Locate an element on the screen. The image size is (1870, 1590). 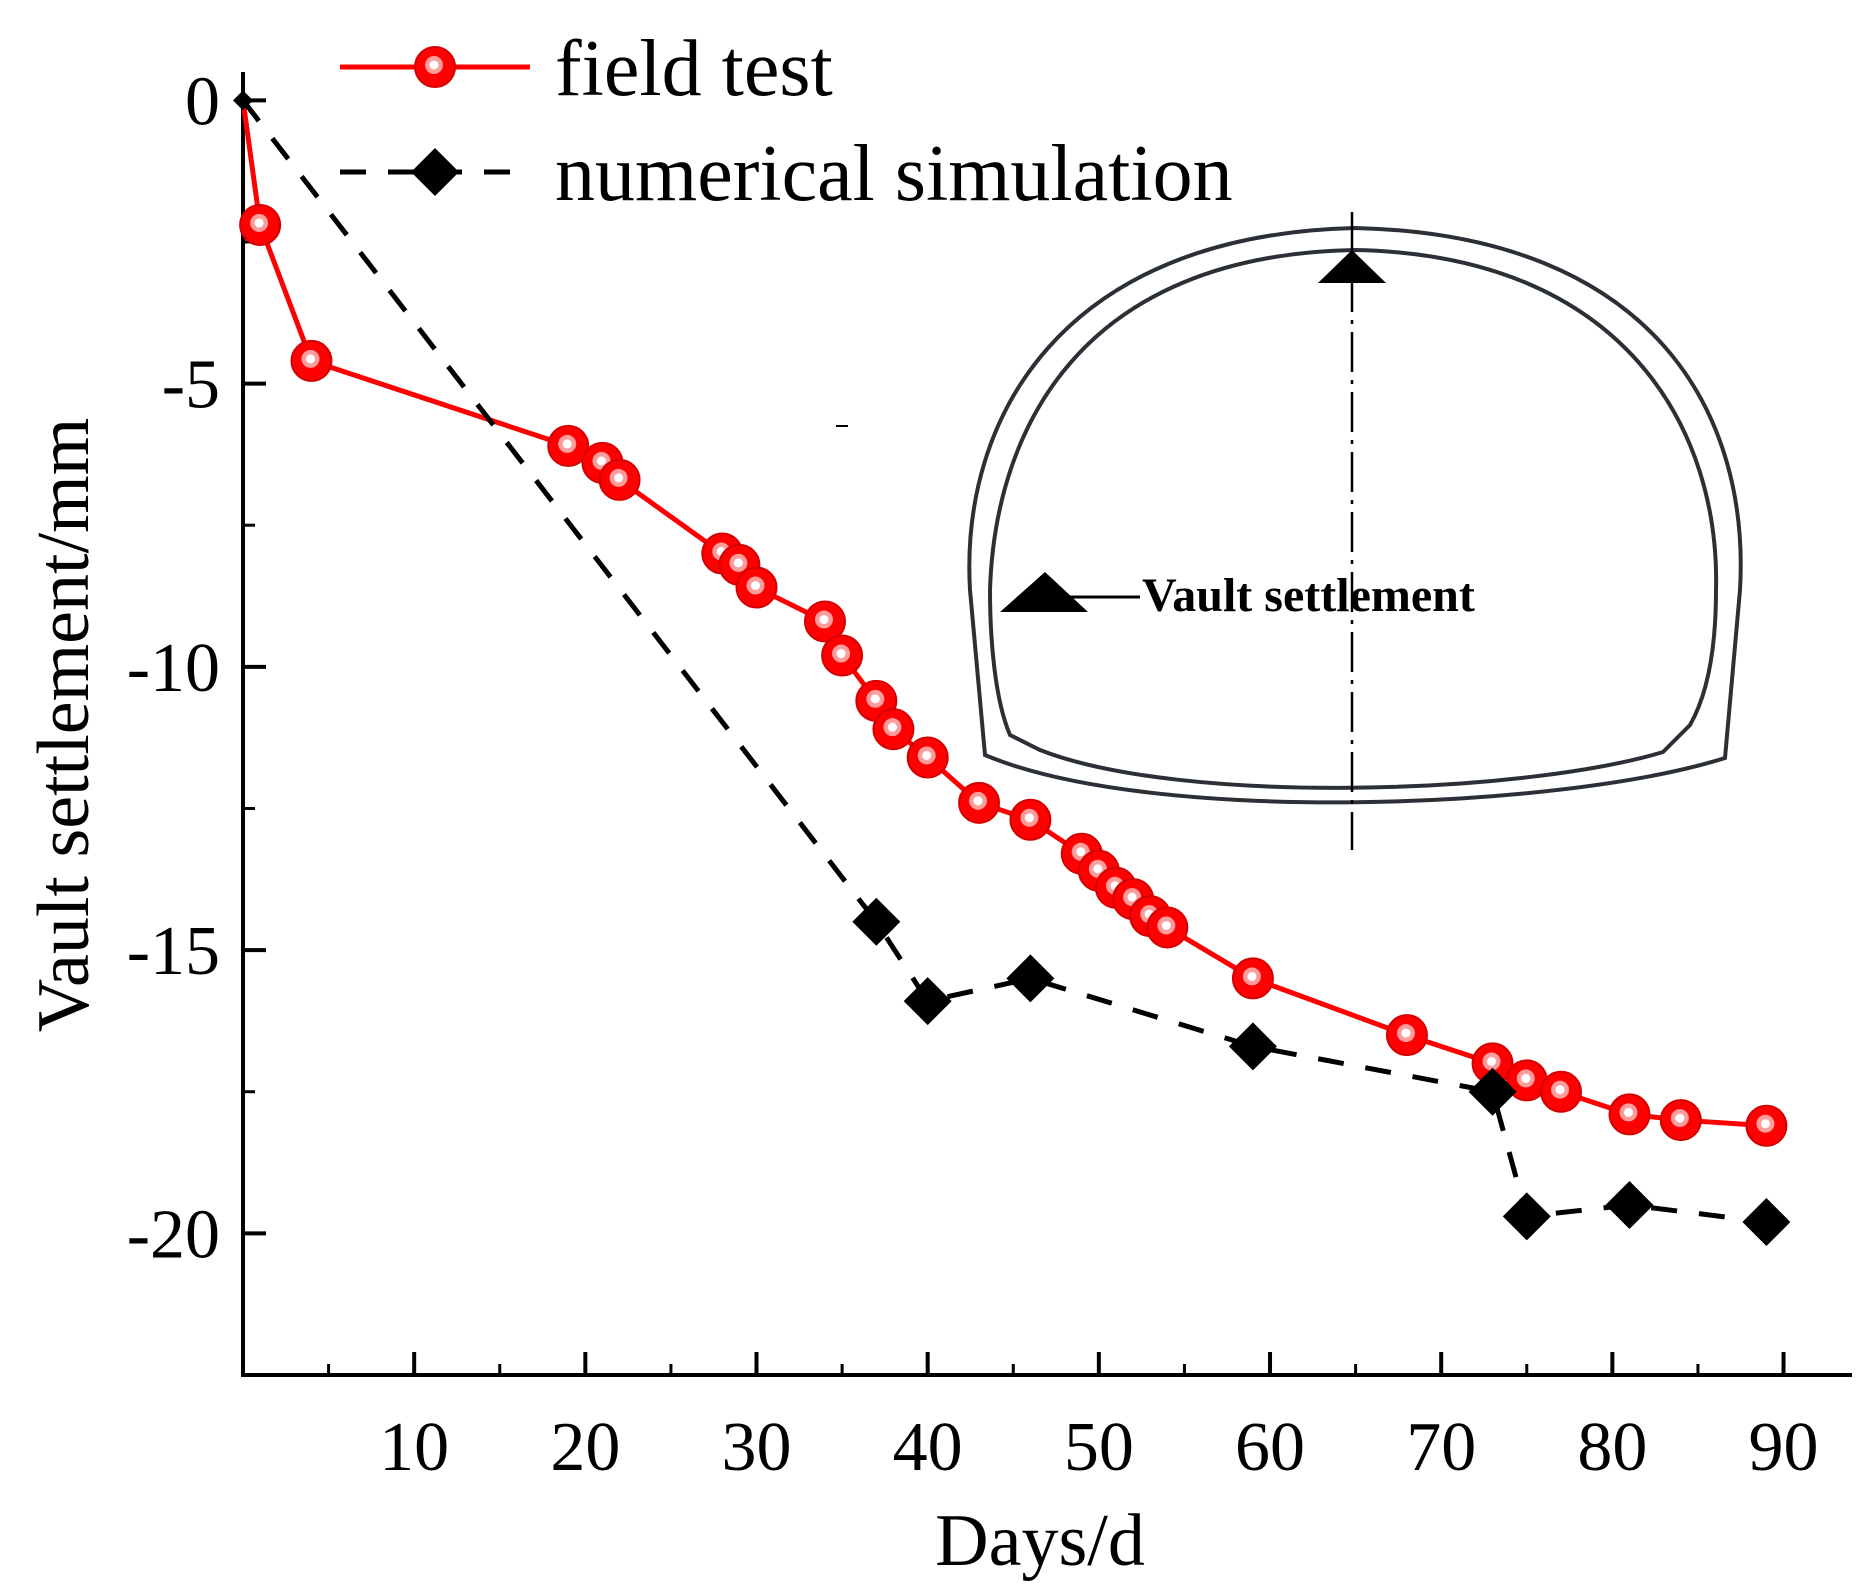
legend-label-field-test: field test is located at coordinates (694, 69).